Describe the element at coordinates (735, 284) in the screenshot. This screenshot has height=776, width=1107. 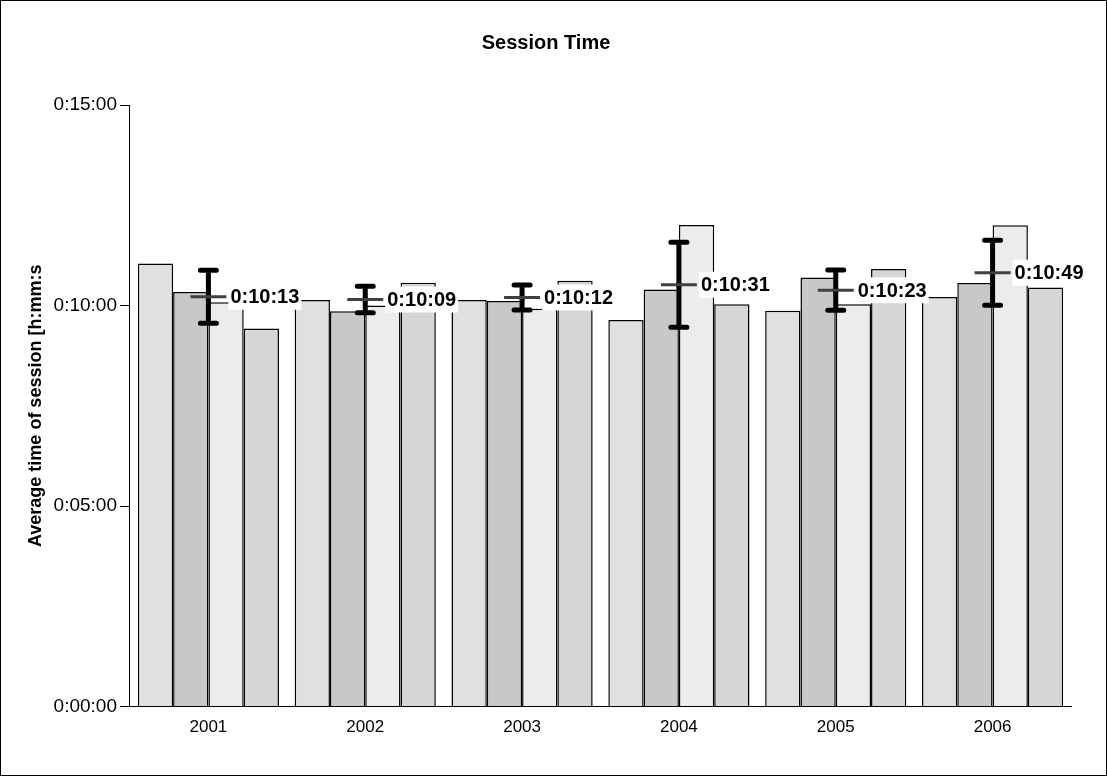
I see `data-label: 0:10:31` at that location.